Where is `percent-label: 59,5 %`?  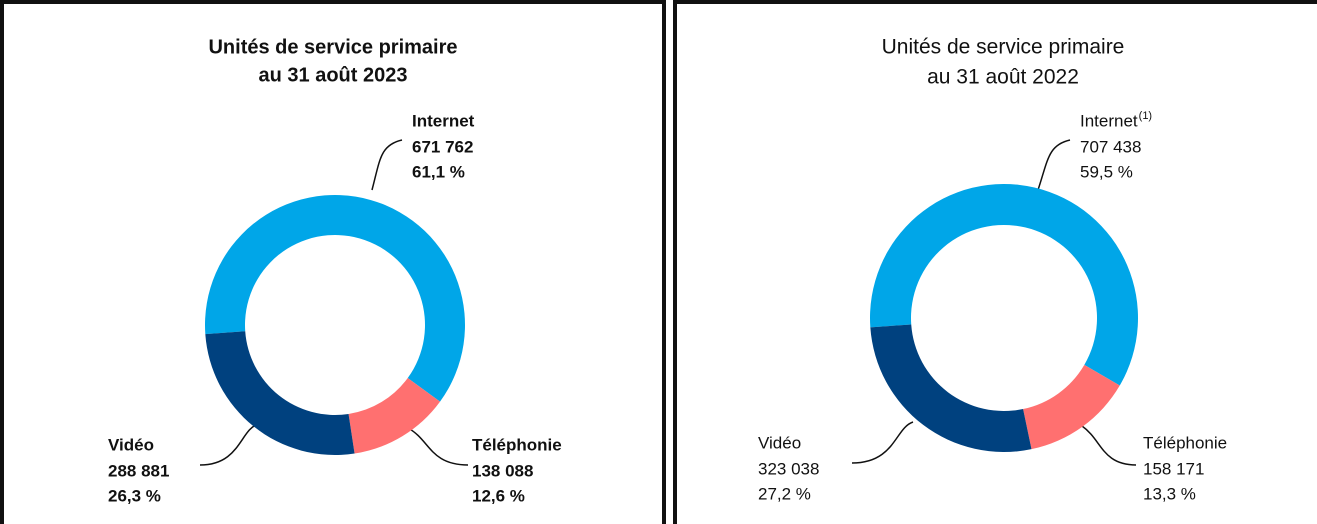 percent-label: 59,5 % is located at coordinates (1106, 171).